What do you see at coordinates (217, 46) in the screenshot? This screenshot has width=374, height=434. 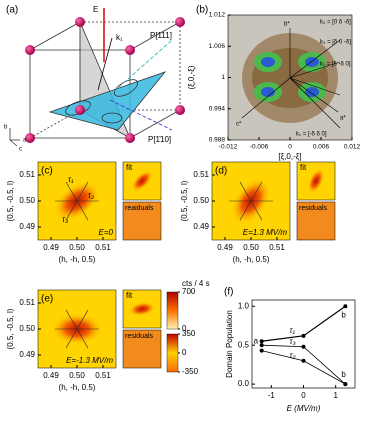 I see `y-tick-label: 1.006` at bounding box center [217, 46].